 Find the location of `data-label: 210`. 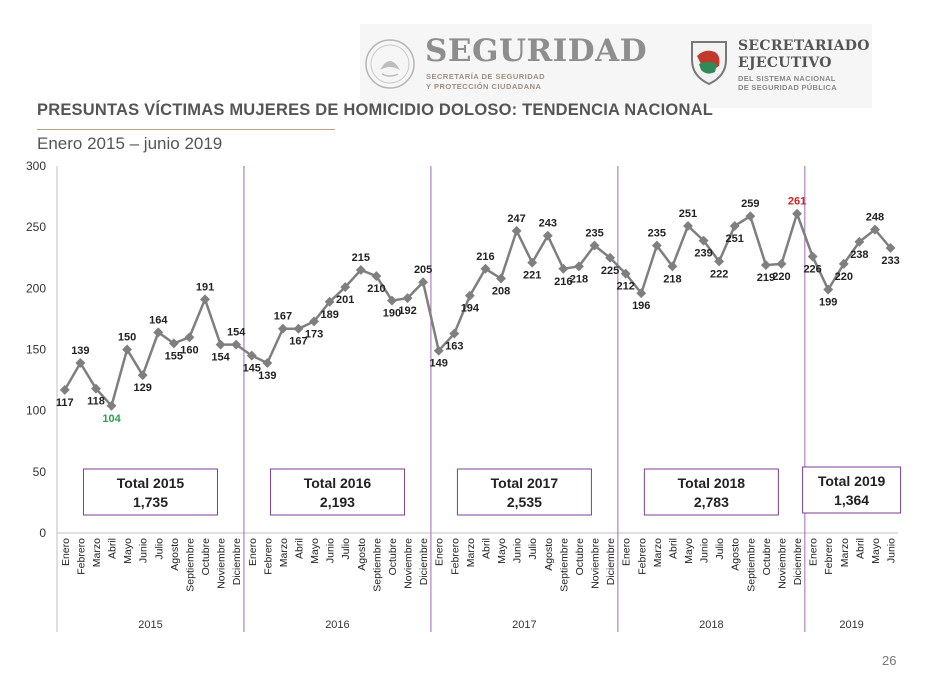

data-label: 210 is located at coordinates (376, 289).